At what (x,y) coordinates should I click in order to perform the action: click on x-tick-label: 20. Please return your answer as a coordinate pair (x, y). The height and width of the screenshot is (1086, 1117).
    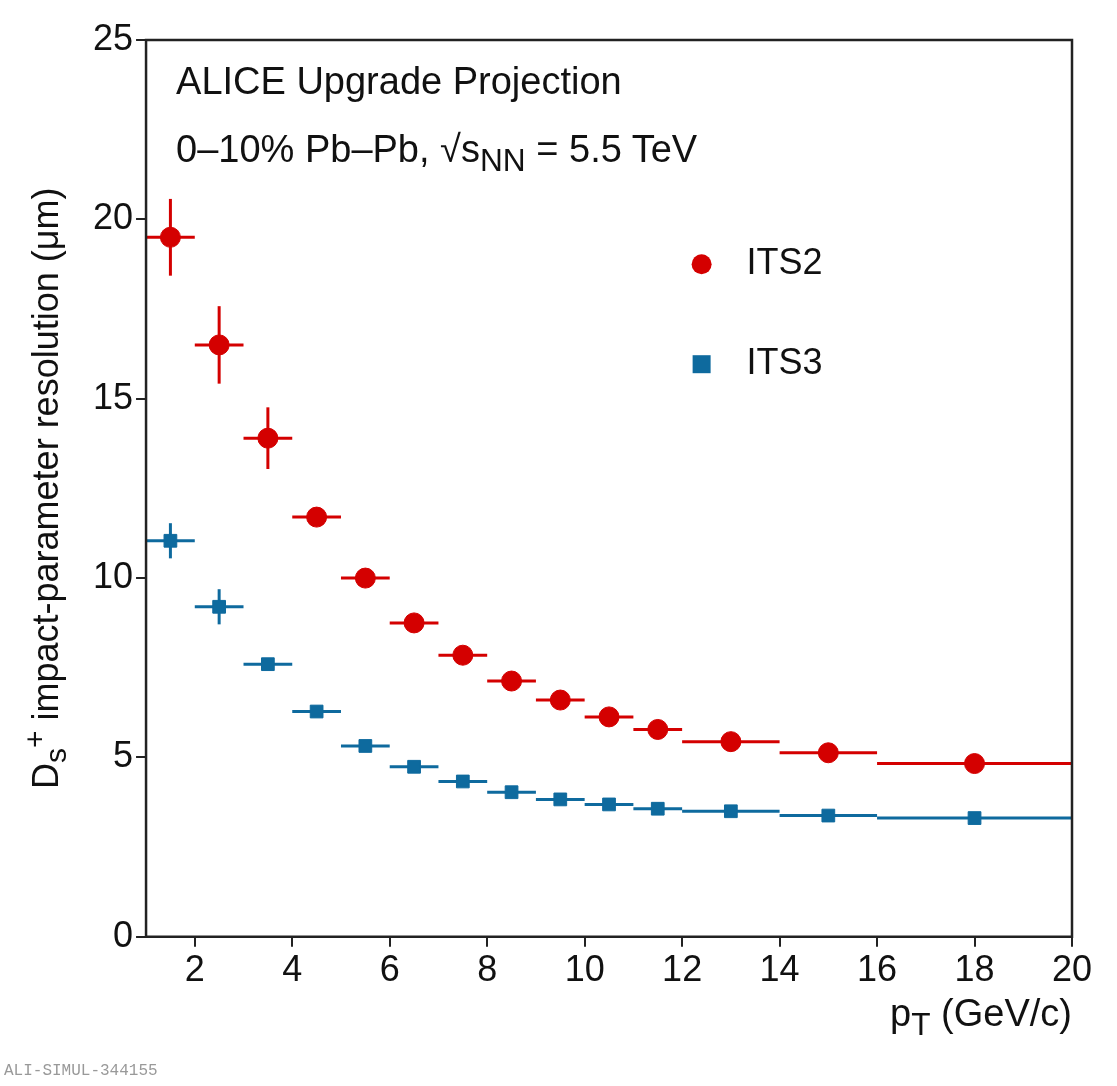
    Looking at the image, I should click on (1072, 969).